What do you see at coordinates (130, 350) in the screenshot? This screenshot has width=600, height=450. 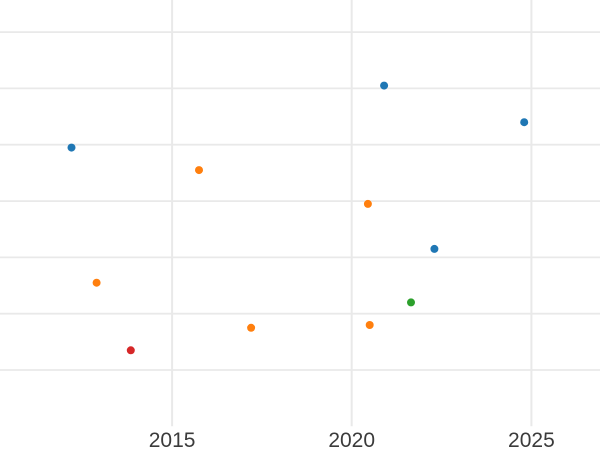 I see `data-point-red` at bounding box center [130, 350].